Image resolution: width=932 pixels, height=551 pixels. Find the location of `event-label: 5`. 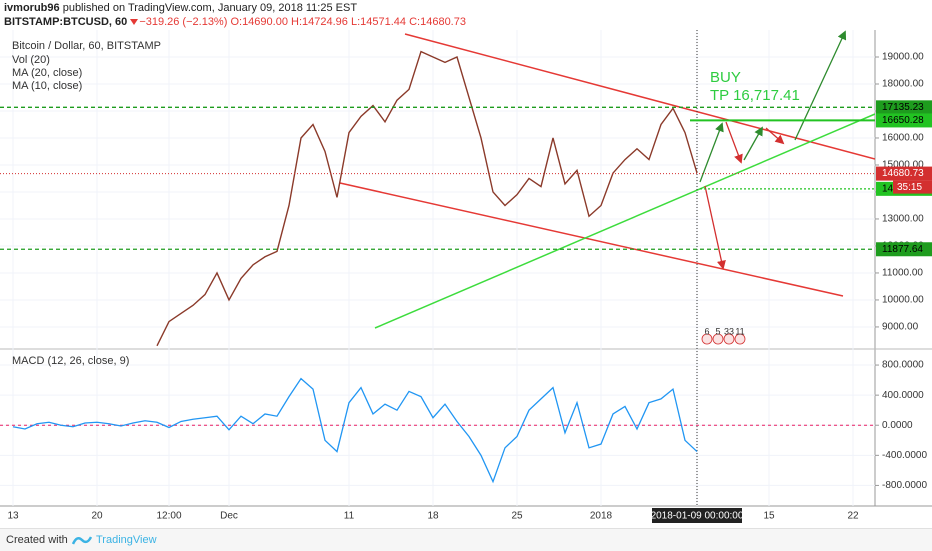

event-label: 5 is located at coordinates (717, 331).